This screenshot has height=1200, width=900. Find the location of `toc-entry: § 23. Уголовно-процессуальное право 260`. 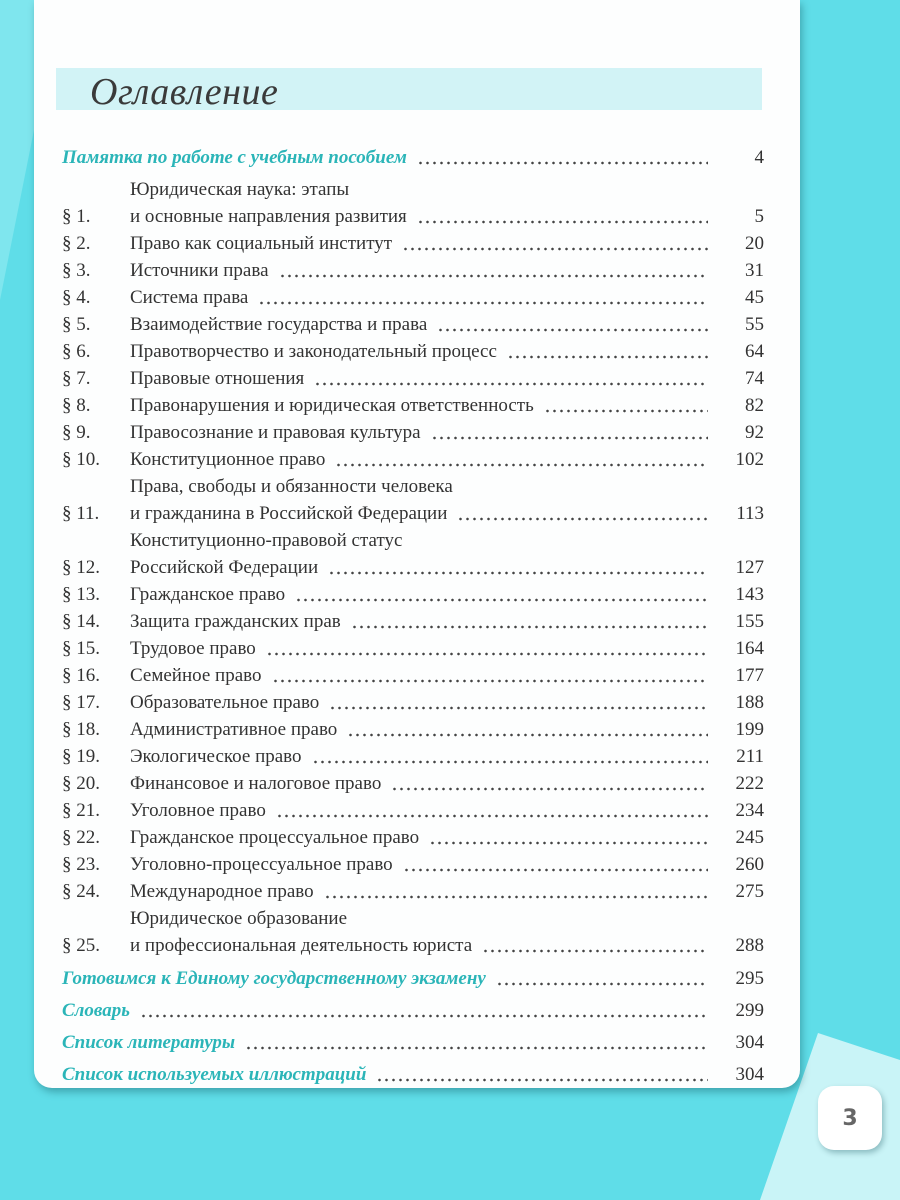

toc-entry: § 23. Уголовно-процессуальное право 260 is located at coordinates (413, 864).